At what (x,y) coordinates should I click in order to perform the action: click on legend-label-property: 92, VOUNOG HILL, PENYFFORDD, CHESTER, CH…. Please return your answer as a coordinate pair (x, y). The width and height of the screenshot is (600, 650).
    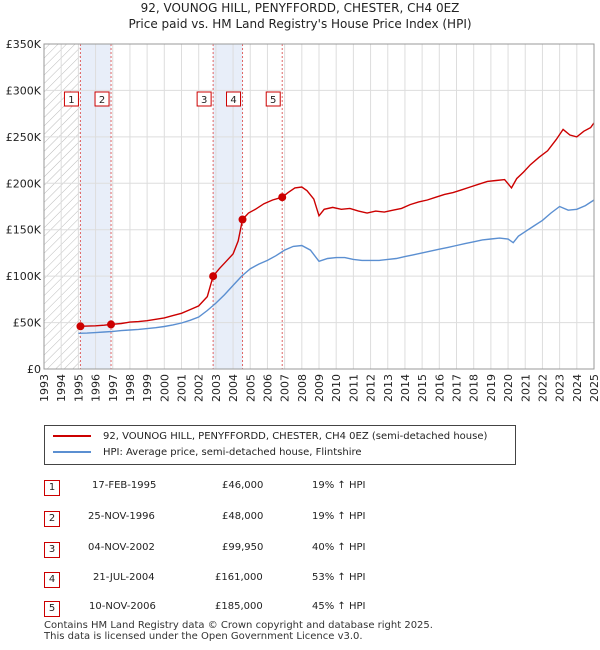
    Looking at the image, I should click on (295, 436).